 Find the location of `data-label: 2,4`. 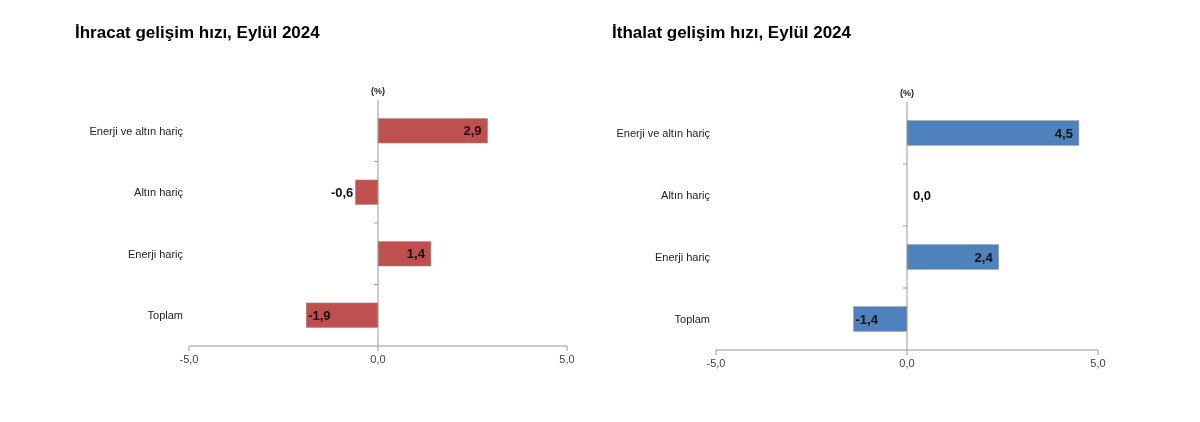

data-label: 2,4 is located at coordinates (984, 257).